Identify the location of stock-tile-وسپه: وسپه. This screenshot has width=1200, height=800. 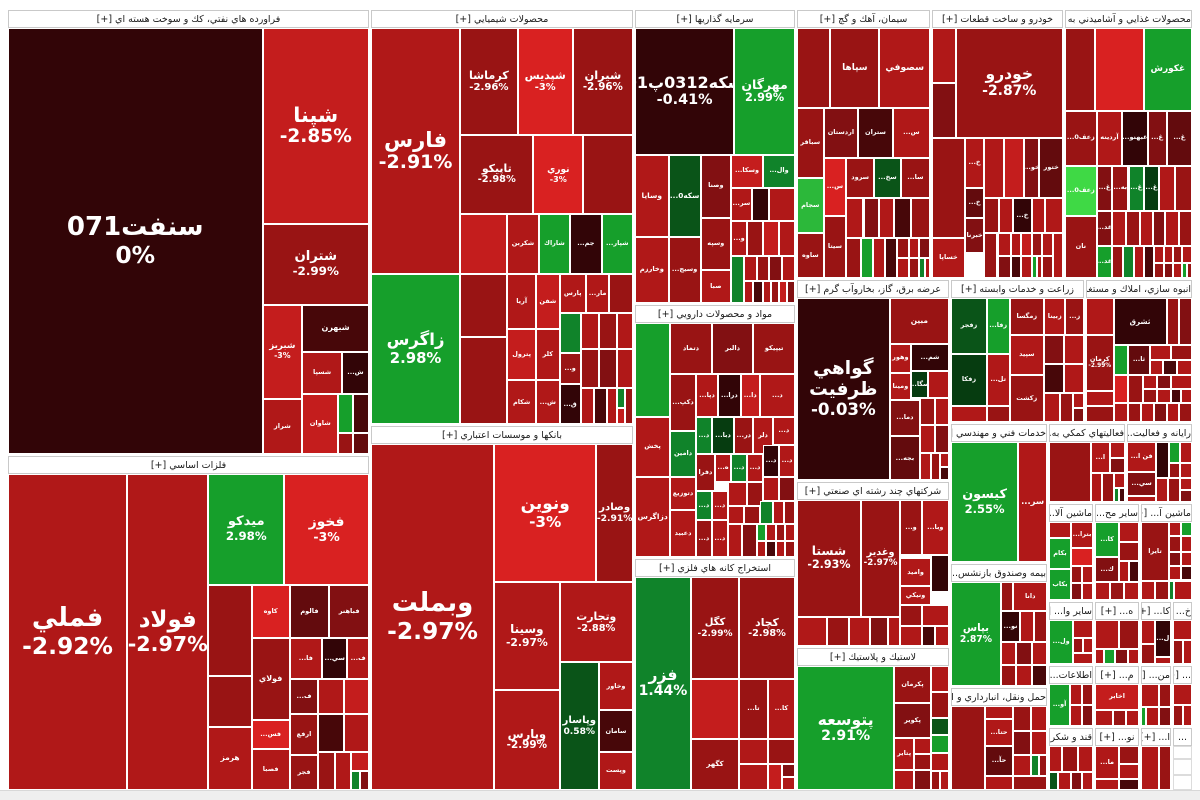
(715, 243).